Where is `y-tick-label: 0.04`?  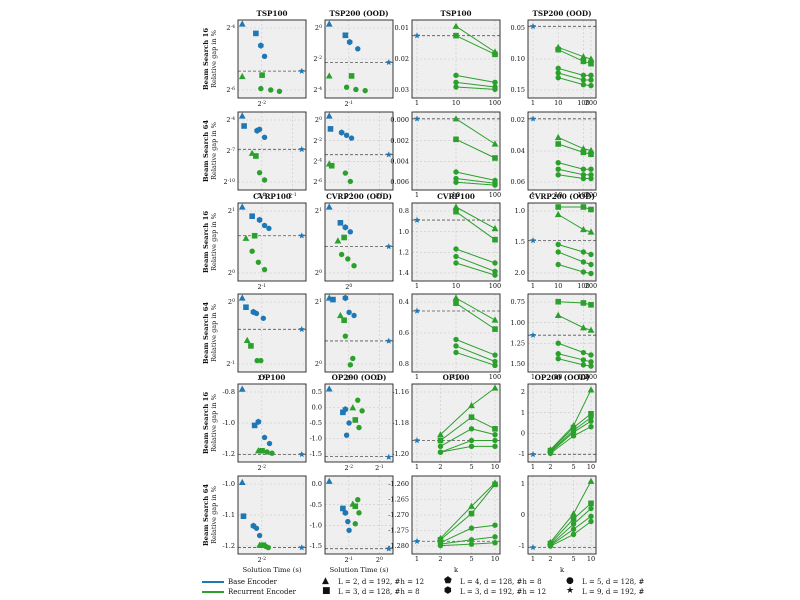 y-tick-label: 0.04 is located at coordinates (518, 151).